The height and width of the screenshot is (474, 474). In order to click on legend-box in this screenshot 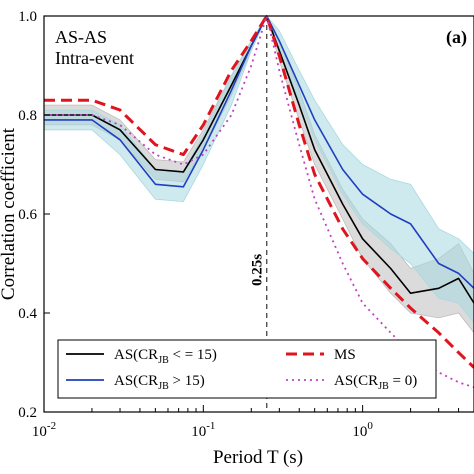, I will do `click(247, 369)`.